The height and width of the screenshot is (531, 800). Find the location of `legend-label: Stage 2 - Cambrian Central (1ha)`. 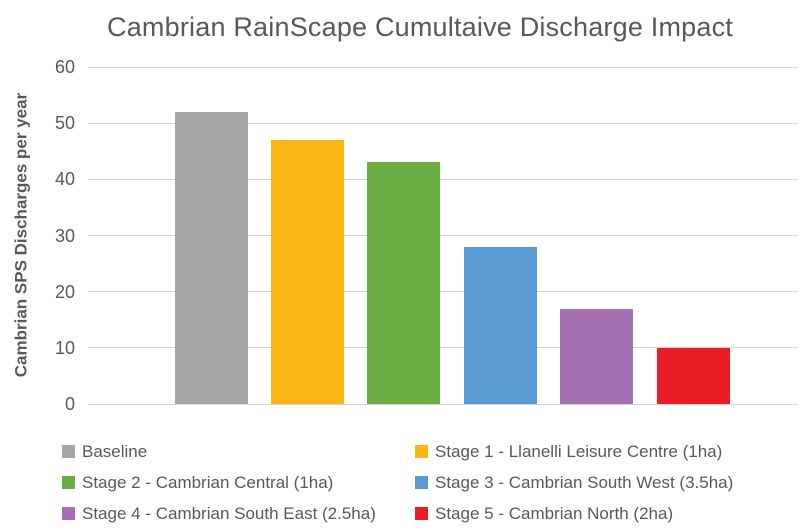

legend-label: Stage 2 - Cambrian Central (1ha) is located at coordinates (208, 482).